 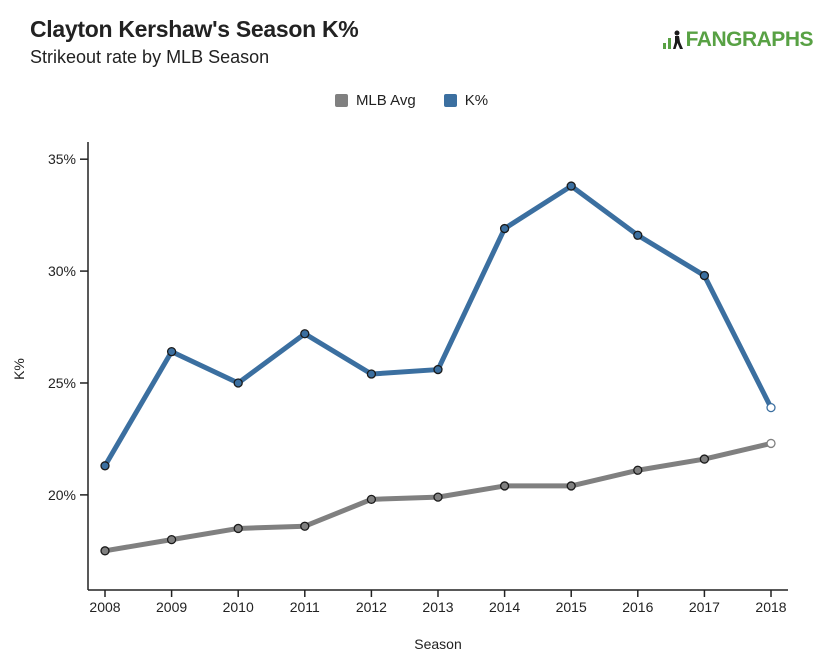 What do you see at coordinates (62, 159) in the screenshot?
I see `y-tick-label: 35%` at bounding box center [62, 159].